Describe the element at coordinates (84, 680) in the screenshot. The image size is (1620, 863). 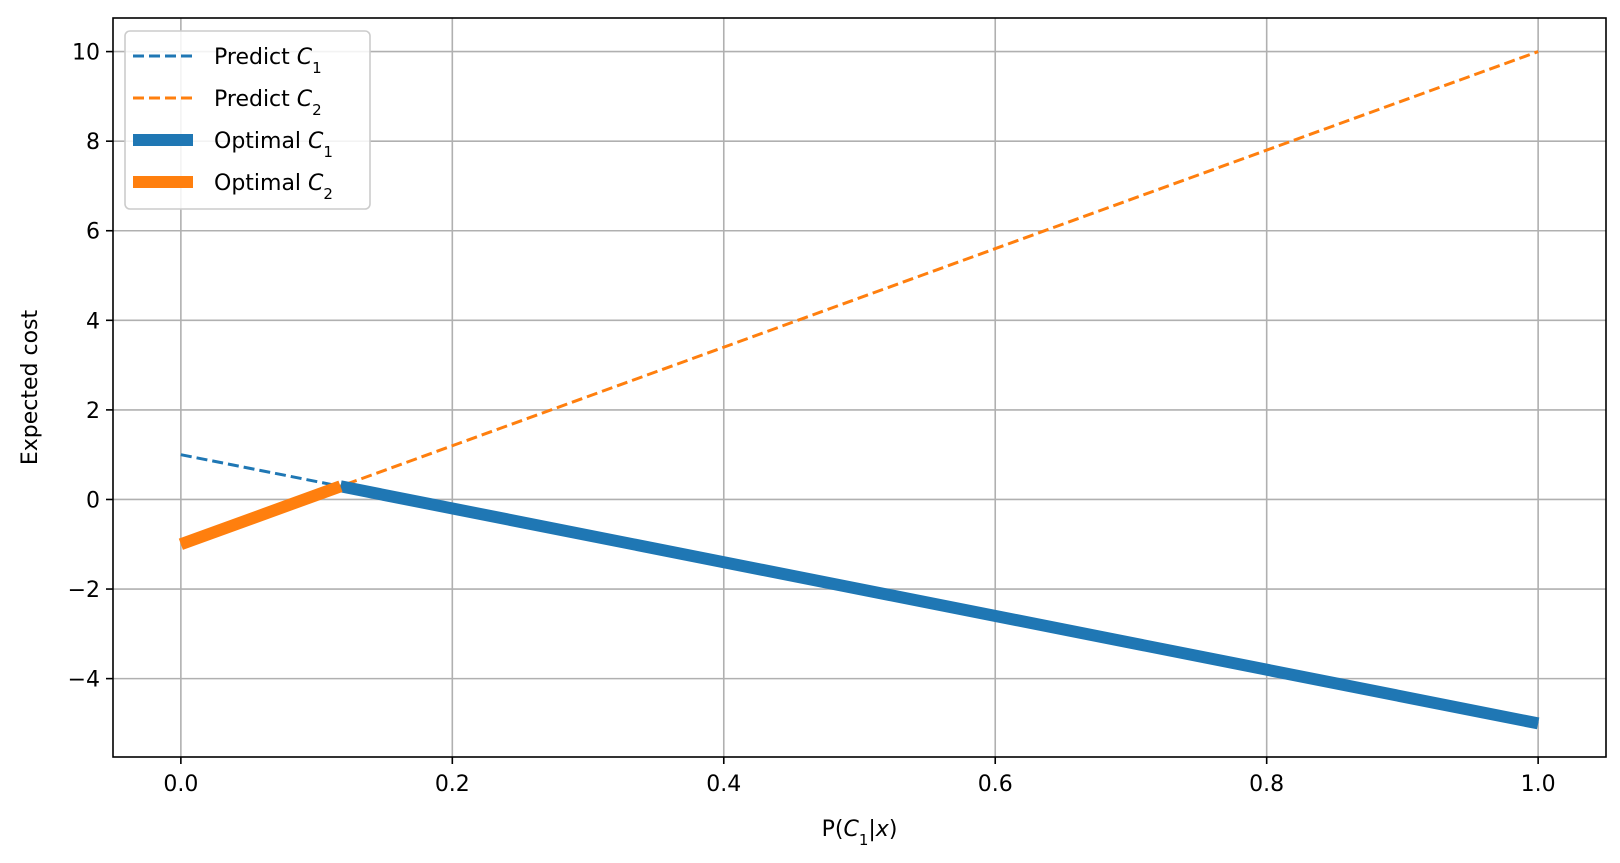
I see `y-tick-label: −4` at that location.